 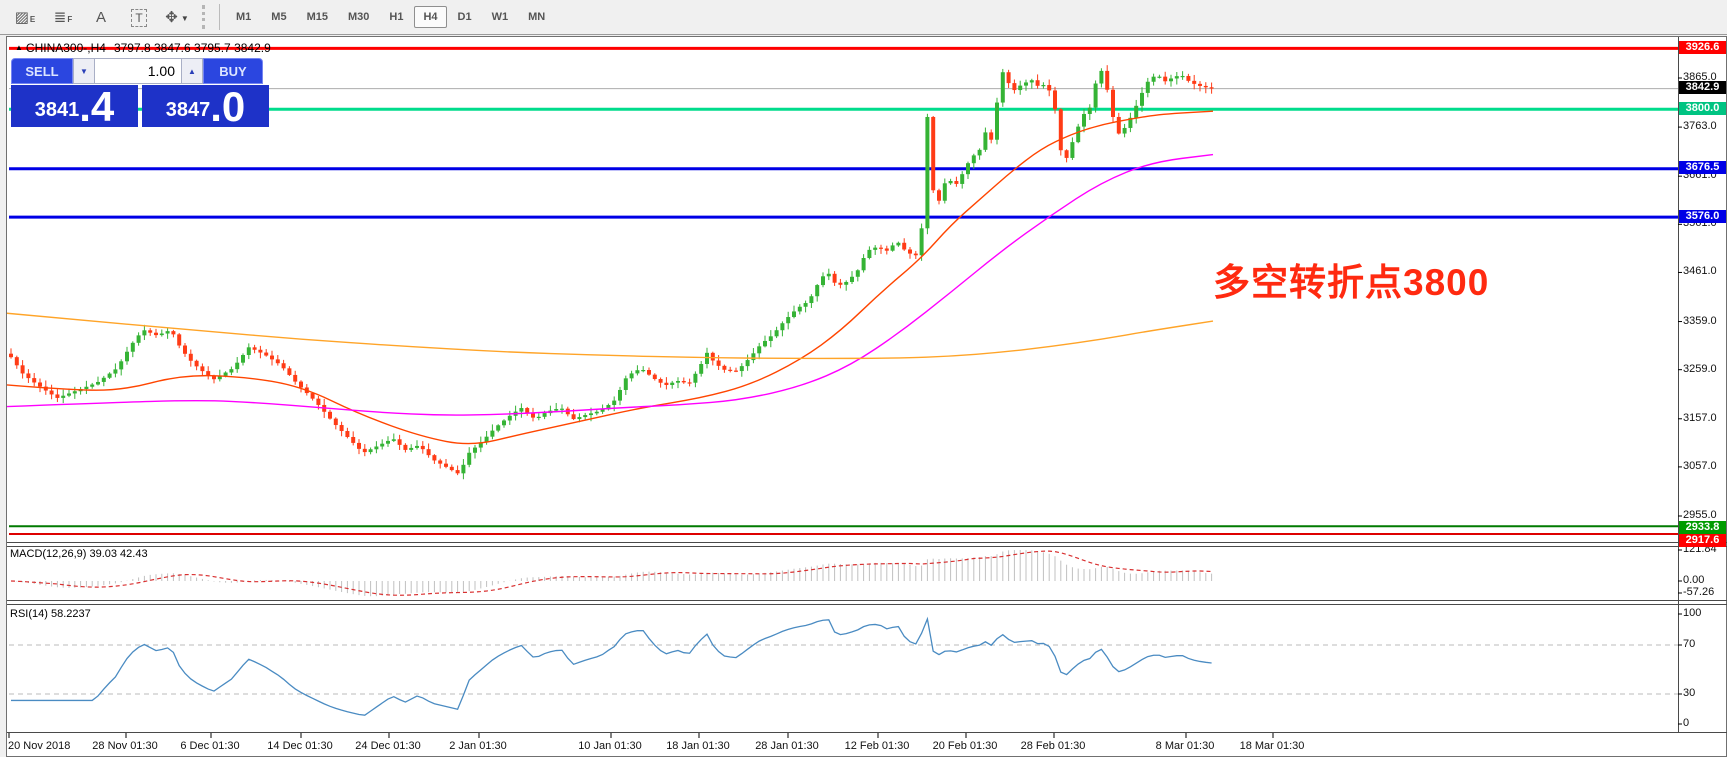 I want to click on time-tick-label: 20 Nov 2018, so click(x=39, y=746).